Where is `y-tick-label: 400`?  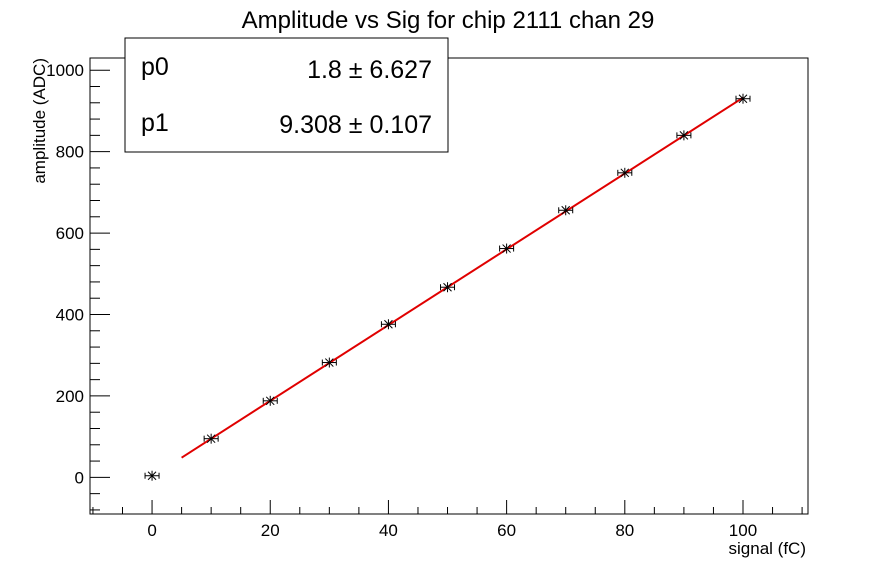
y-tick-label: 400 is located at coordinates (70, 315).